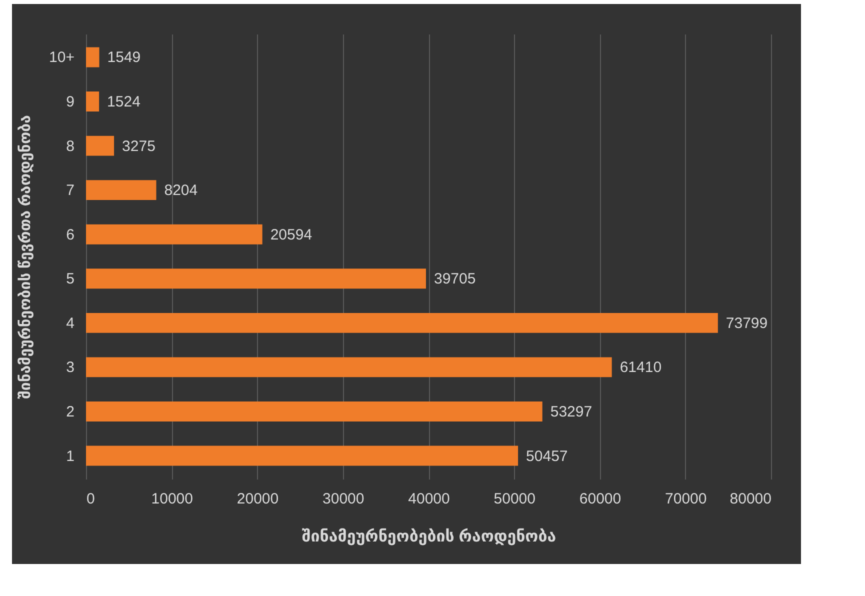 This screenshot has height=596, width=865. I want to click on y-tick-label: 9, so click(70, 102).